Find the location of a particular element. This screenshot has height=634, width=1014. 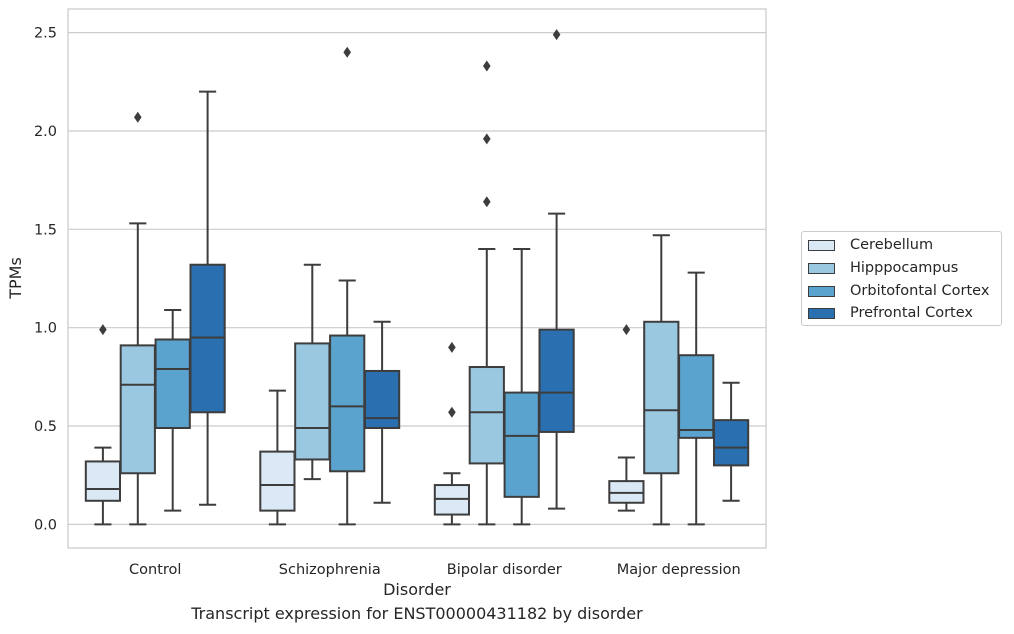

legend-item-orbitofrontal-cortex: Orbitofontal Cortex is located at coordinates (898, 291).